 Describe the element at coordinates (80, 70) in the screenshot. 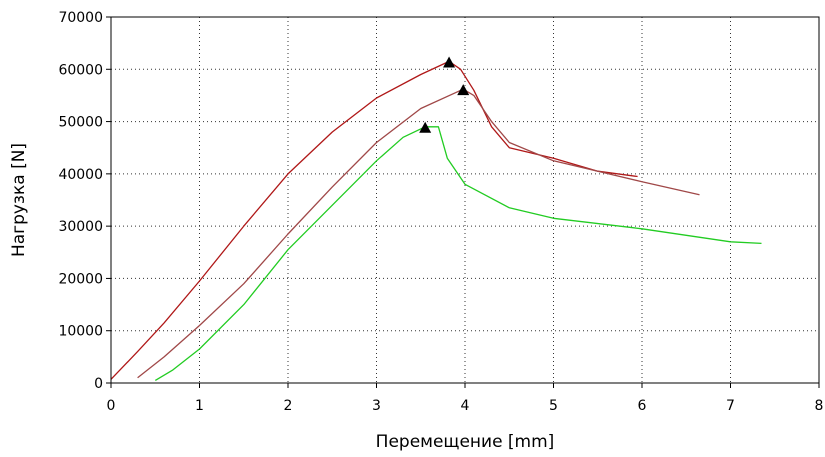

I see `y-tick-label: 60000` at that location.